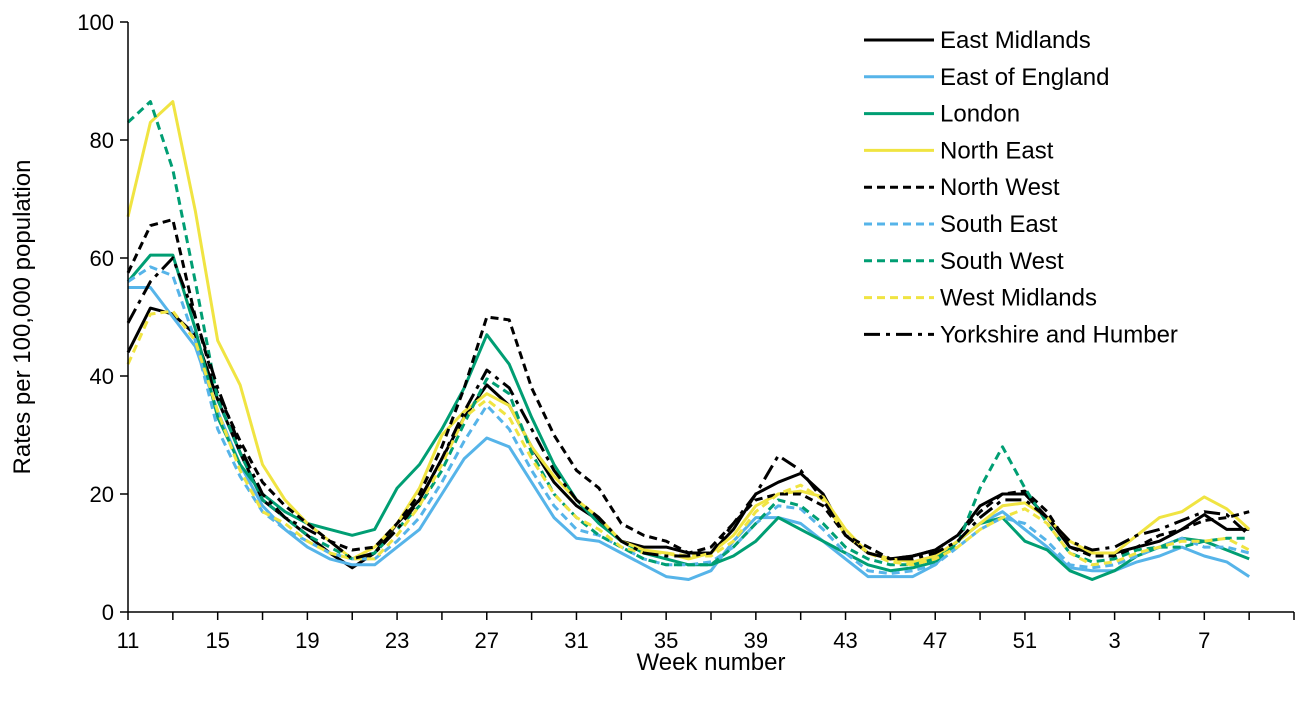 This screenshot has width=1296, height=701. Describe the element at coordinates (576, 640) in the screenshot. I see `x-tick-label: 31` at that location.